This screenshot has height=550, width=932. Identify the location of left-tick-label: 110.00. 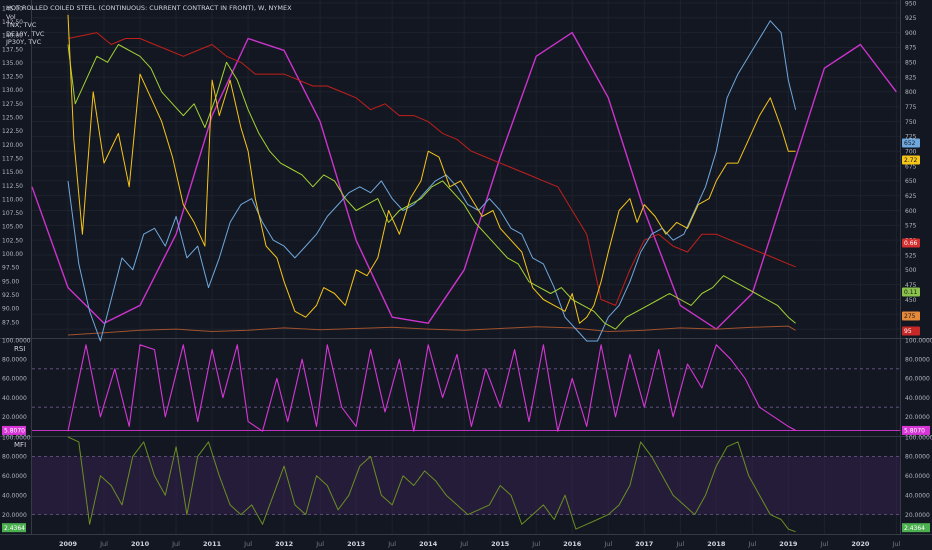
(12, 199).